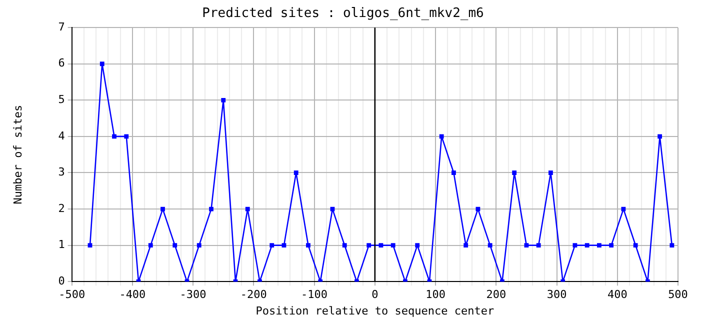  I want to click on x-tick-label: 0, so click(375, 295).